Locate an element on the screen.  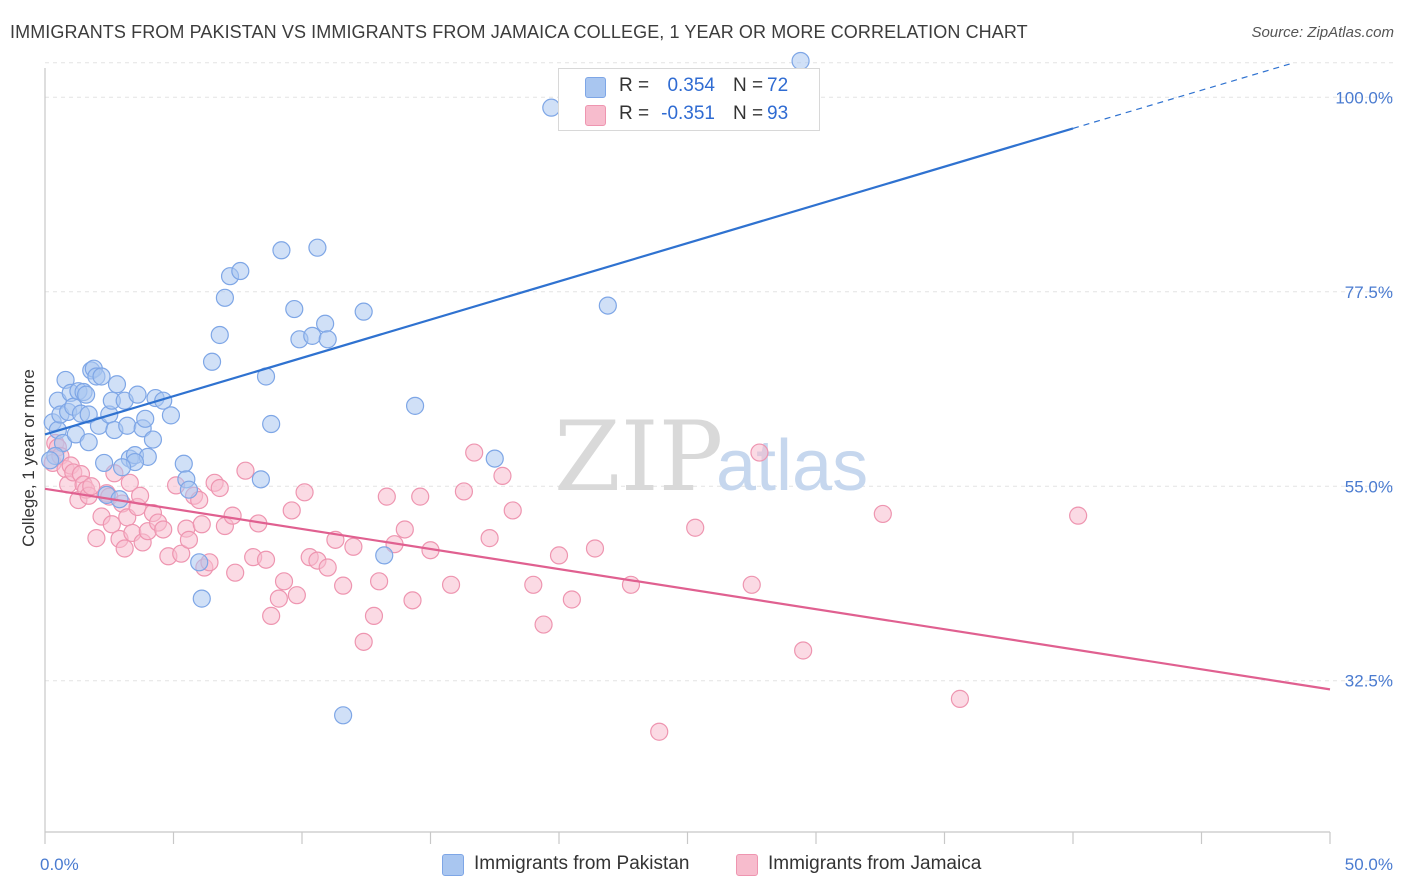
r-value: -0.351 is located at coordinates (688, 113).